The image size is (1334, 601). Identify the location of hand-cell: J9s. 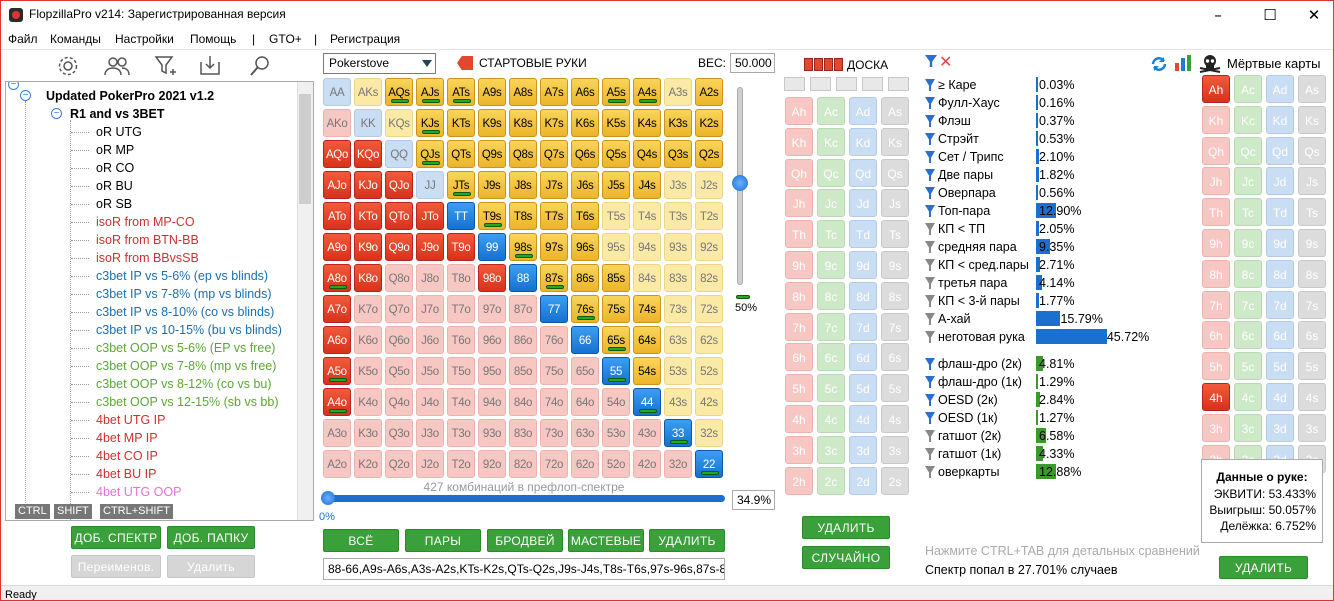
(492, 185).